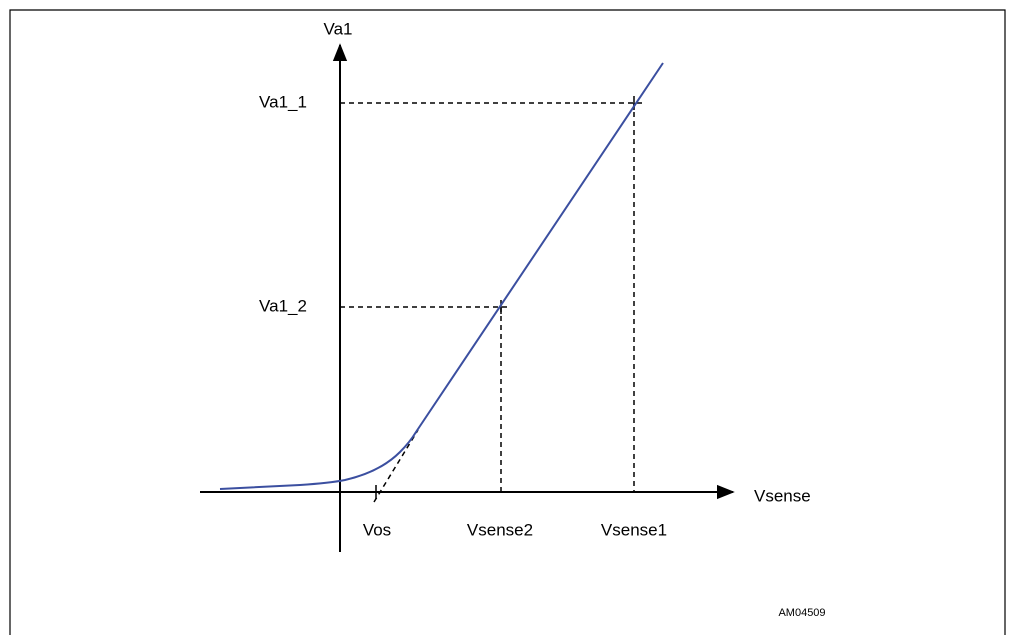 Image resolution: width=1015 pixels, height=640 pixels. I want to click on point-label: Vsense2, so click(500, 529).